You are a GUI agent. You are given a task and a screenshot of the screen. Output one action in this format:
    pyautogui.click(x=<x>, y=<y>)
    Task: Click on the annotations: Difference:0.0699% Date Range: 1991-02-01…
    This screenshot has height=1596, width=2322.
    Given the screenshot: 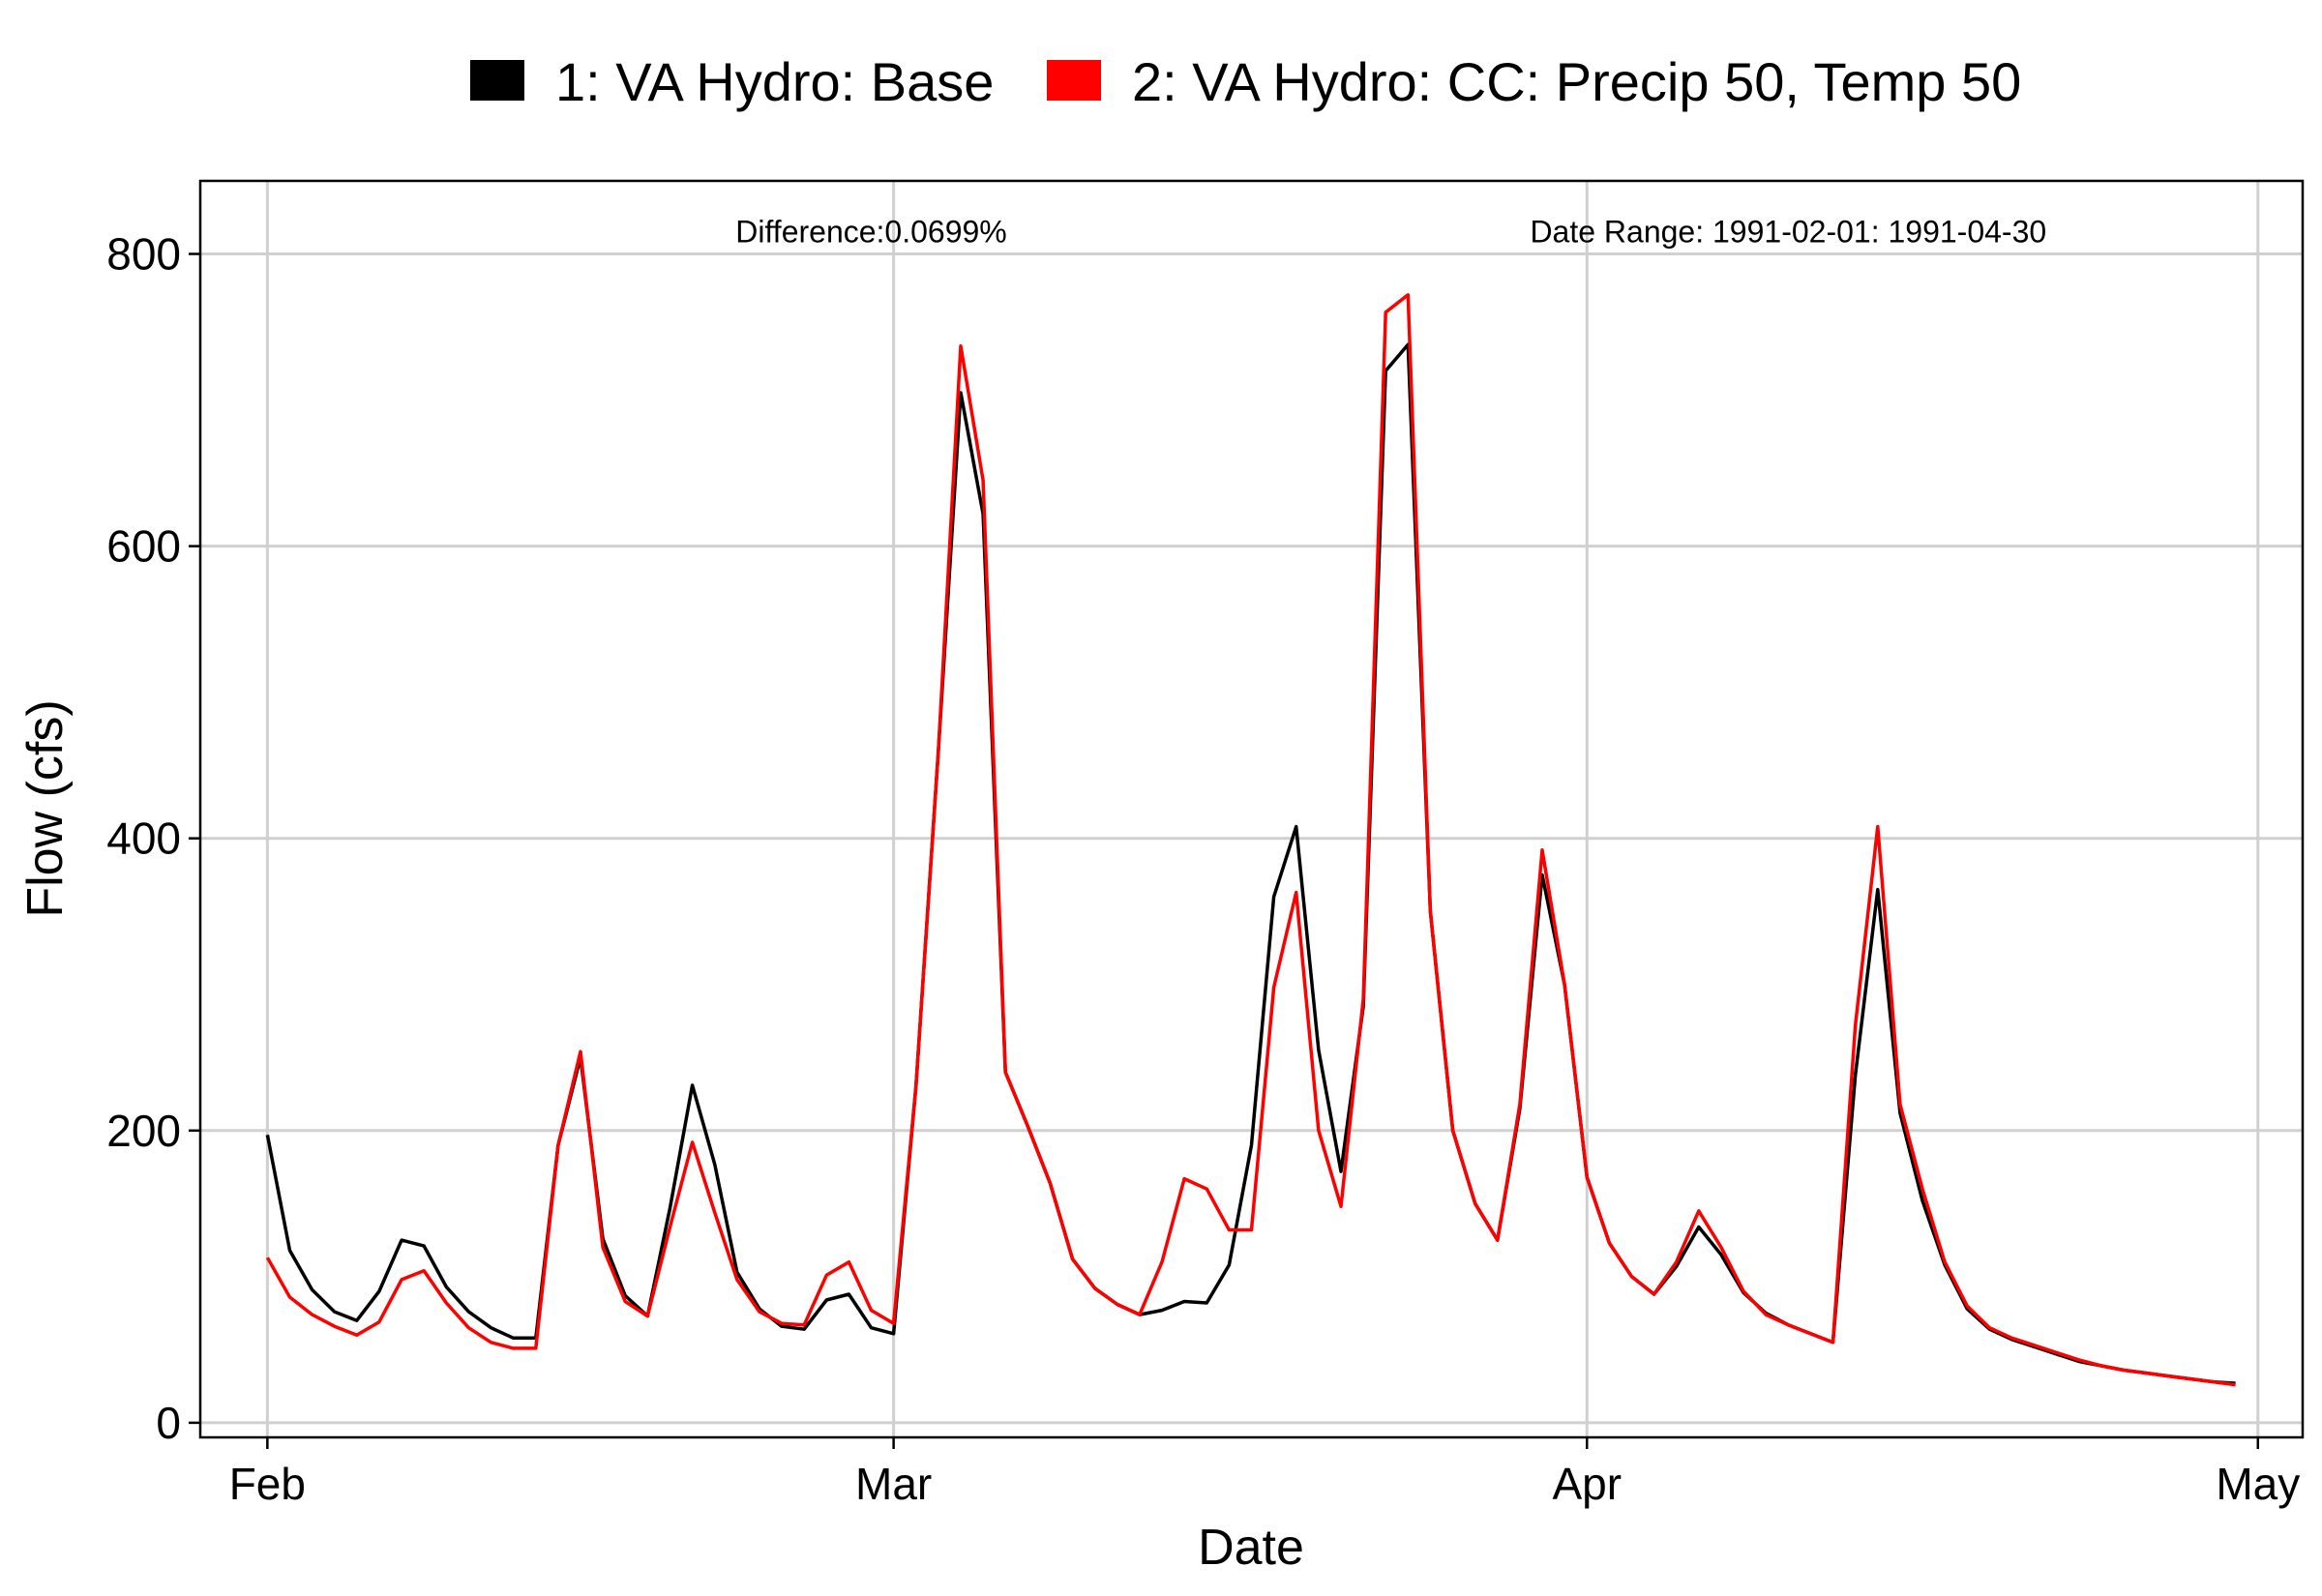 What is the action you would take?
    pyautogui.click(x=1390, y=231)
    